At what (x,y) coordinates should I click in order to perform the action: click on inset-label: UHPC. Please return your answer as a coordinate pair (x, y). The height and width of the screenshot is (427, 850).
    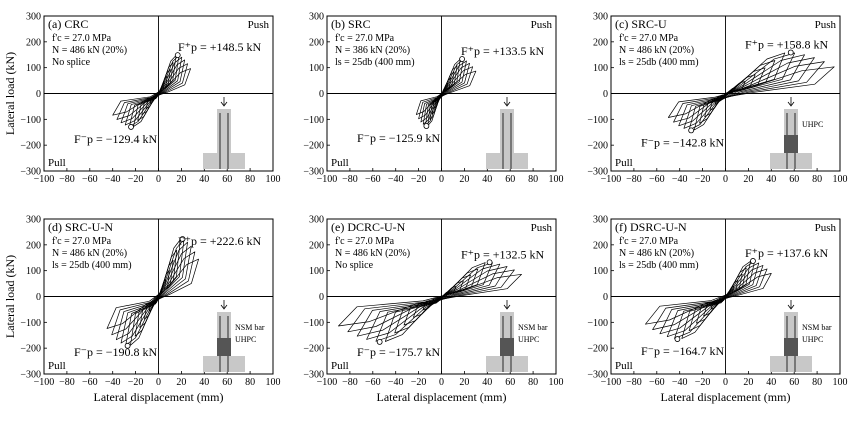
    Looking at the image, I should click on (812, 124).